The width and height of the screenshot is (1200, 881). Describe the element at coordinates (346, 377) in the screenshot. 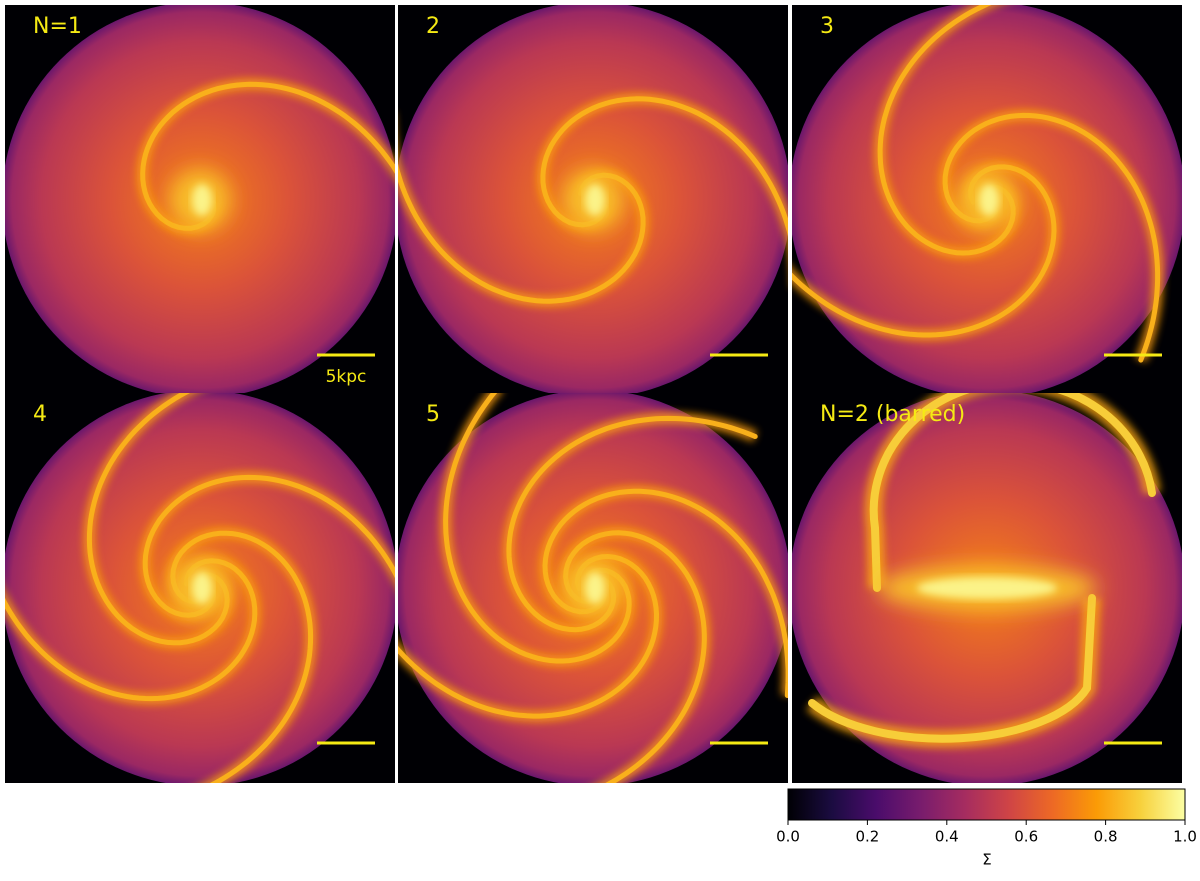

I see `scale-bar-label: 5kpc` at that location.